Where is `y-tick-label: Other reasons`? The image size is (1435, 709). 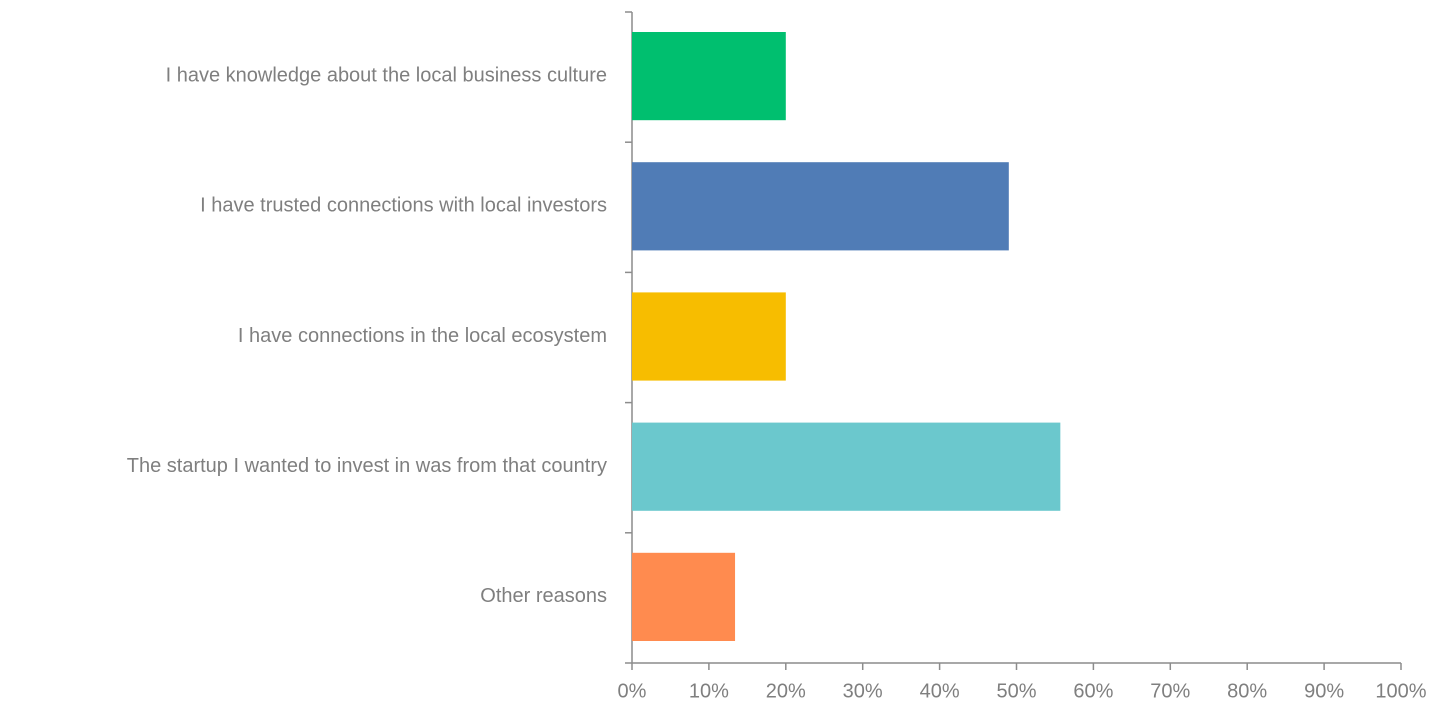 y-tick-label: Other reasons is located at coordinates (543, 596).